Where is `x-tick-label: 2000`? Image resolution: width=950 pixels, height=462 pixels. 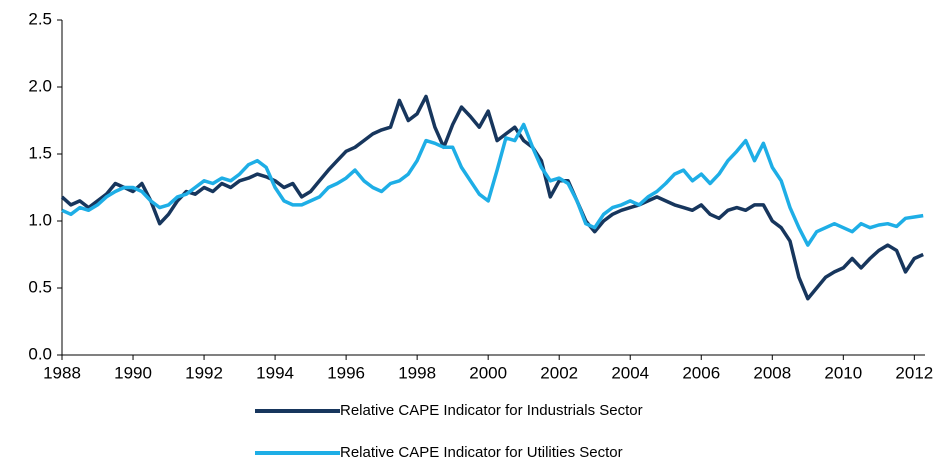 x-tick-label: 2000 is located at coordinates (488, 372).